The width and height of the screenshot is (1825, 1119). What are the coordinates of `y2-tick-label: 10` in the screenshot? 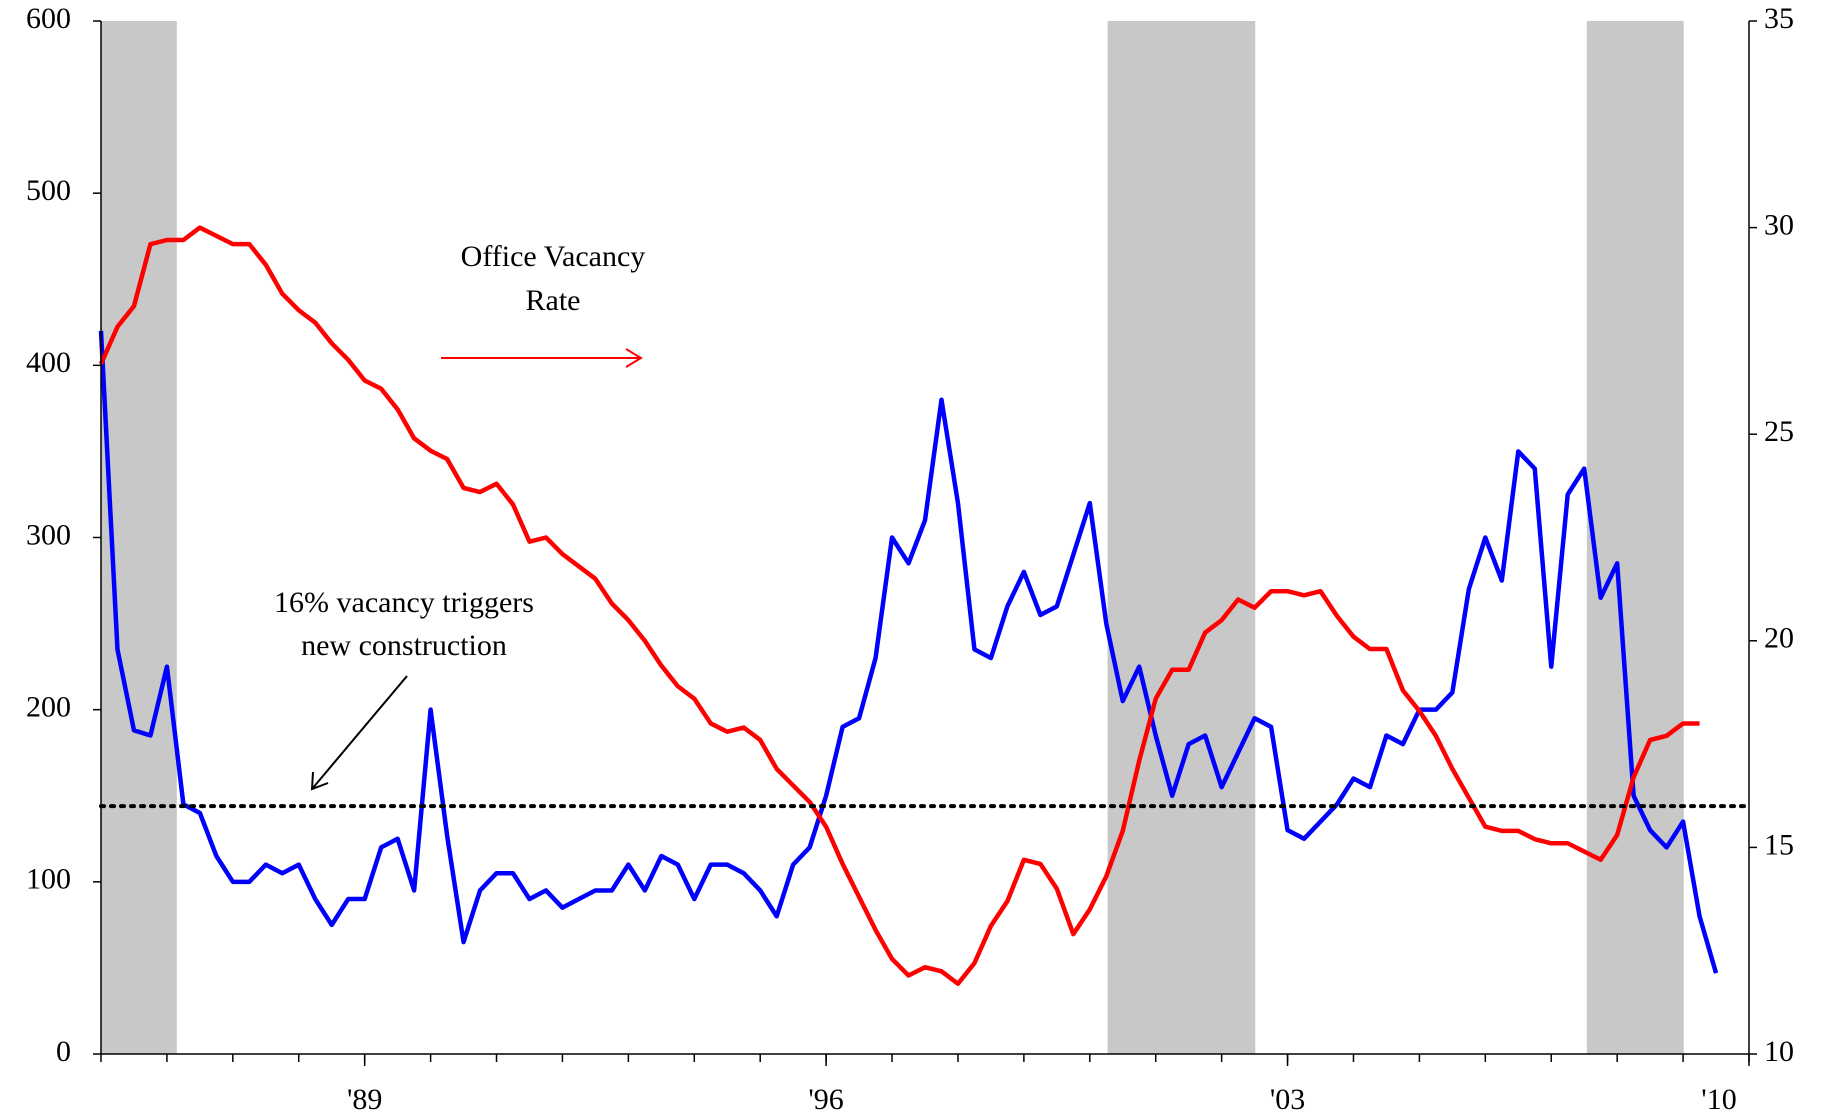 It's located at (1779, 1051).